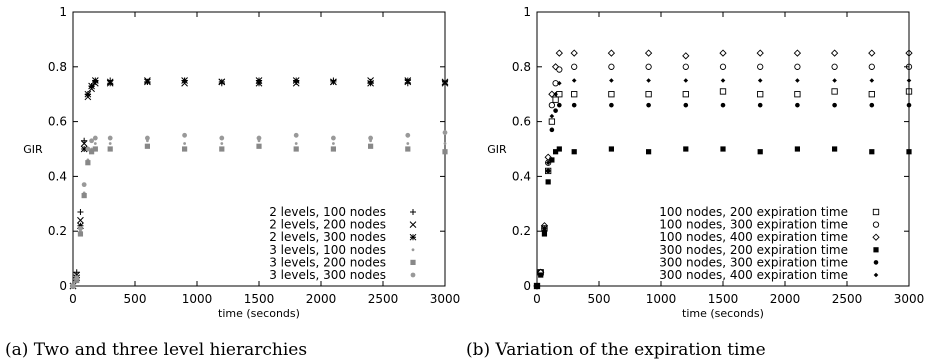  What do you see at coordinates (753, 237) in the screenshot?
I see `legend-label: 100 nodes, 400 expiration time` at bounding box center [753, 237].